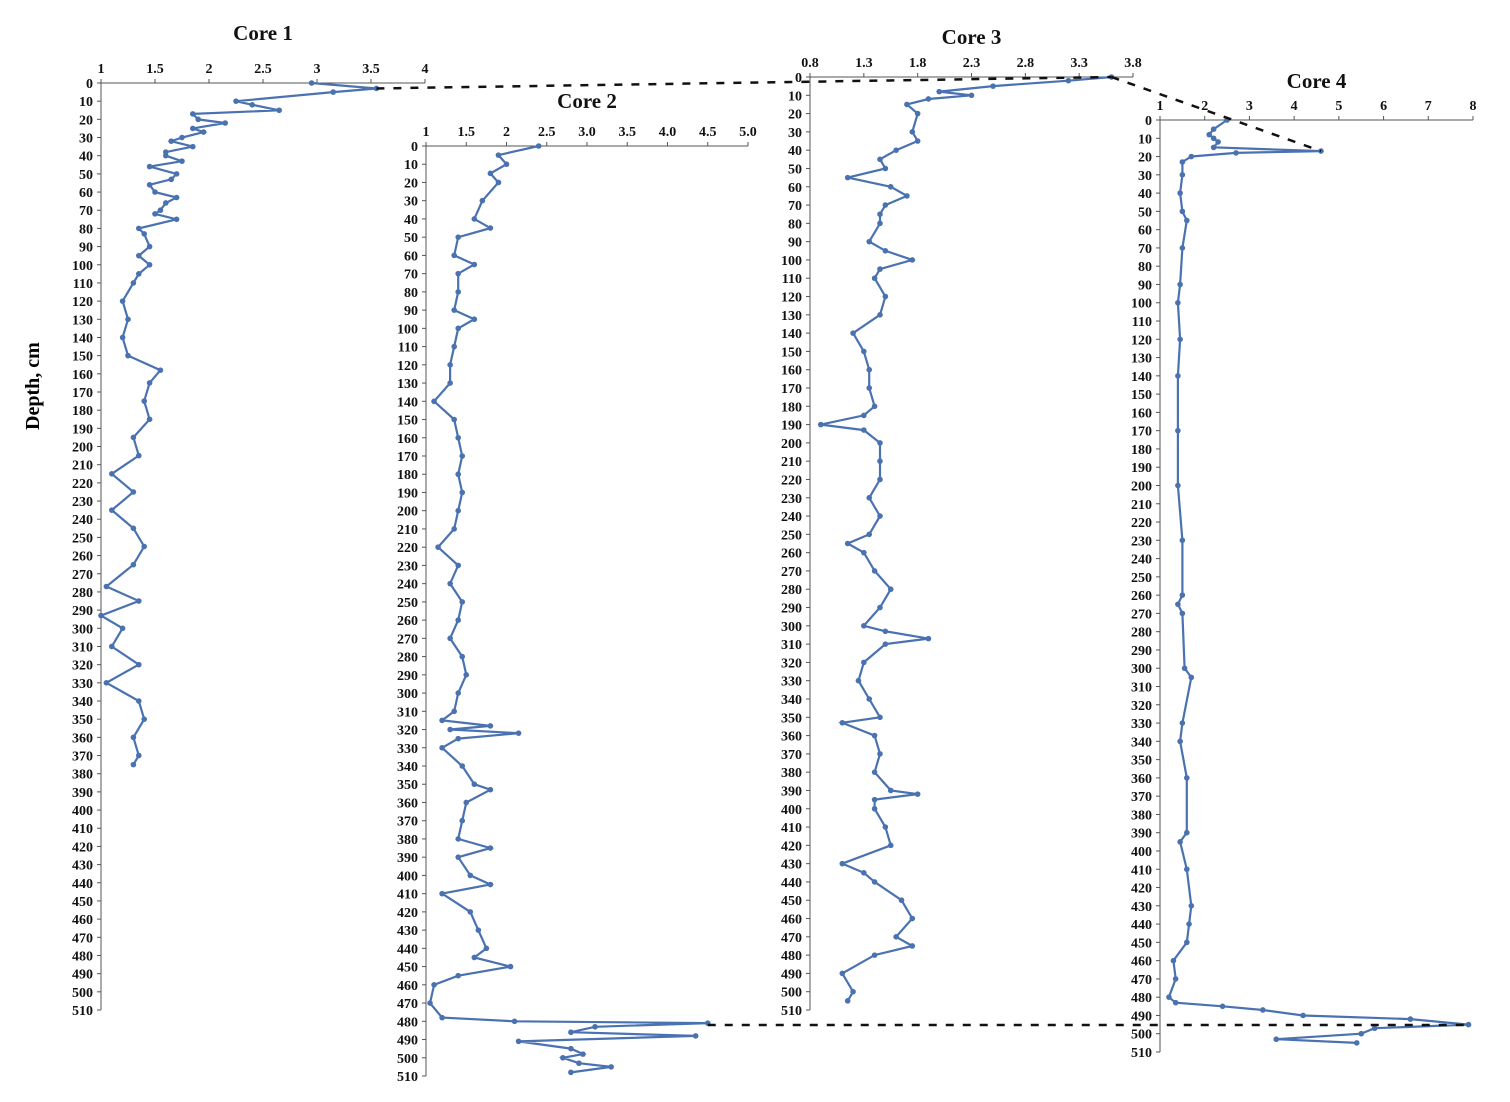 This screenshot has height=1102, width=1510. Describe the element at coordinates (1145, 231) in the screenshot. I see `y-tick-label: 60` at that location.